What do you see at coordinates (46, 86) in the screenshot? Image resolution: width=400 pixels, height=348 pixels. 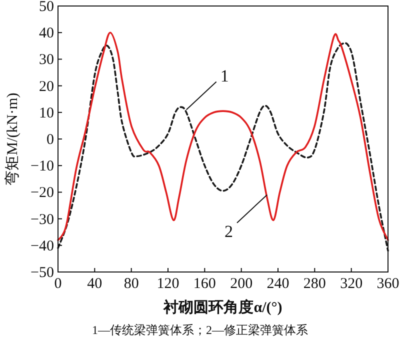 I see `y-tick-label: 20` at bounding box center [46, 86].